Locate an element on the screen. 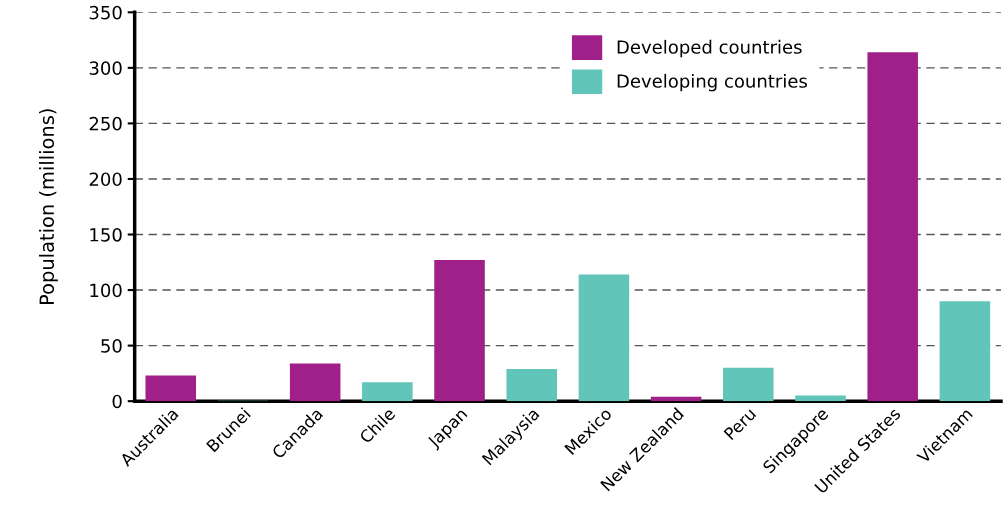 The height and width of the screenshot is (513, 1005). legend-label: Developed countries is located at coordinates (709, 48).